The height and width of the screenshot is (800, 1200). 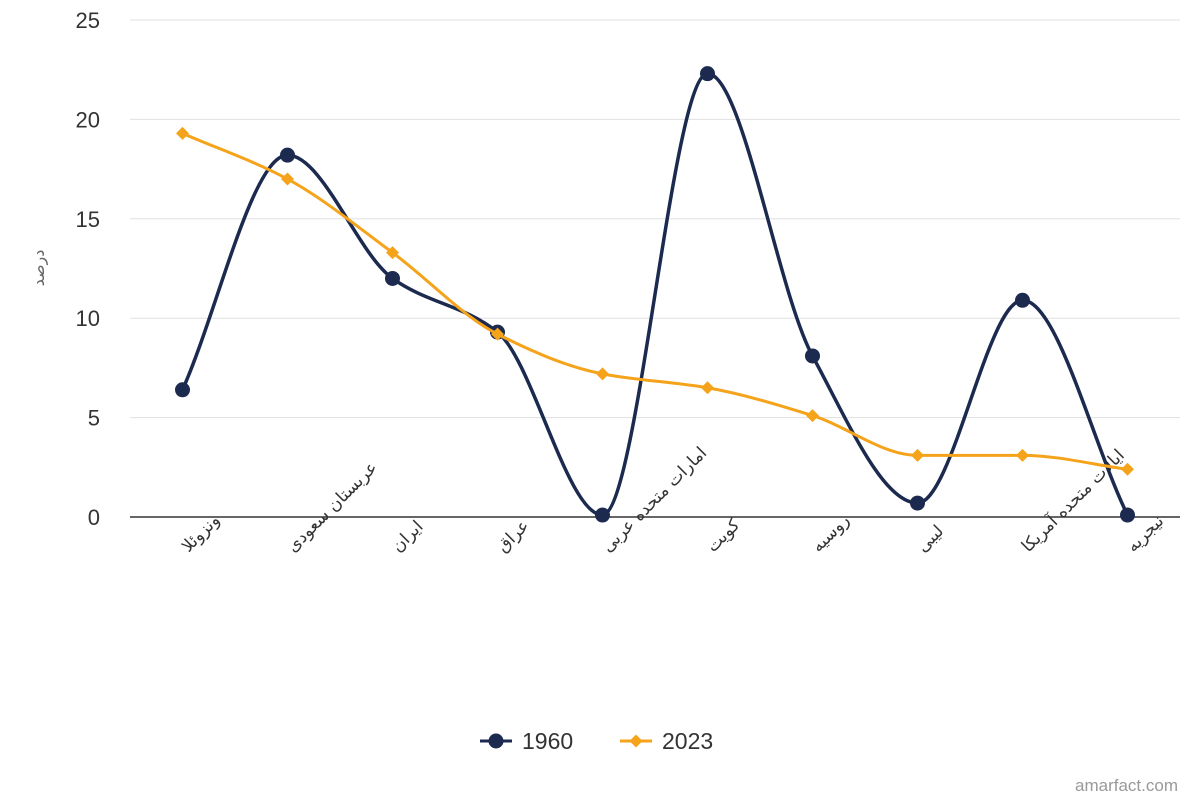 I want to click on y-tick-label: 25, so click(x=88, y=20).